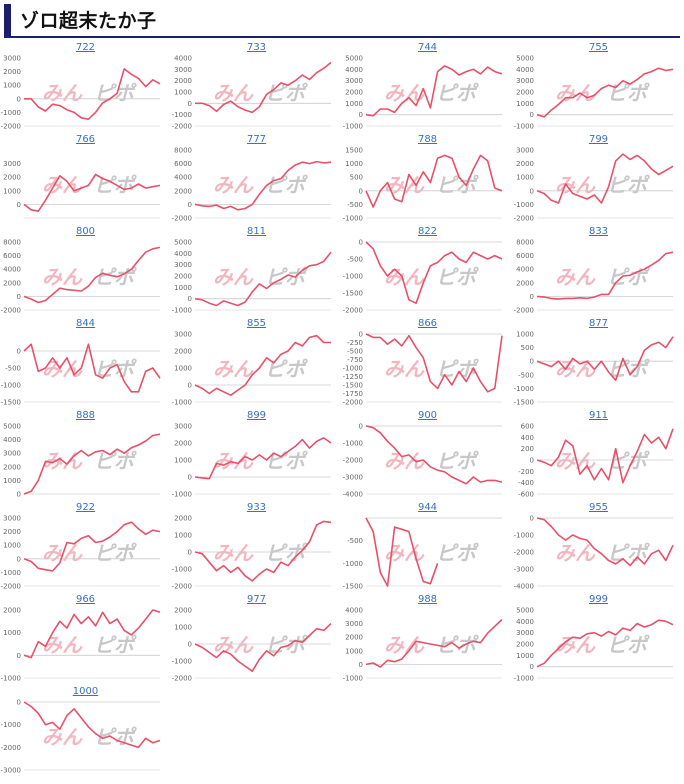 This screenshot has width=684, height=784. I want to click on chart-title-link: 844, so click(85, 323).